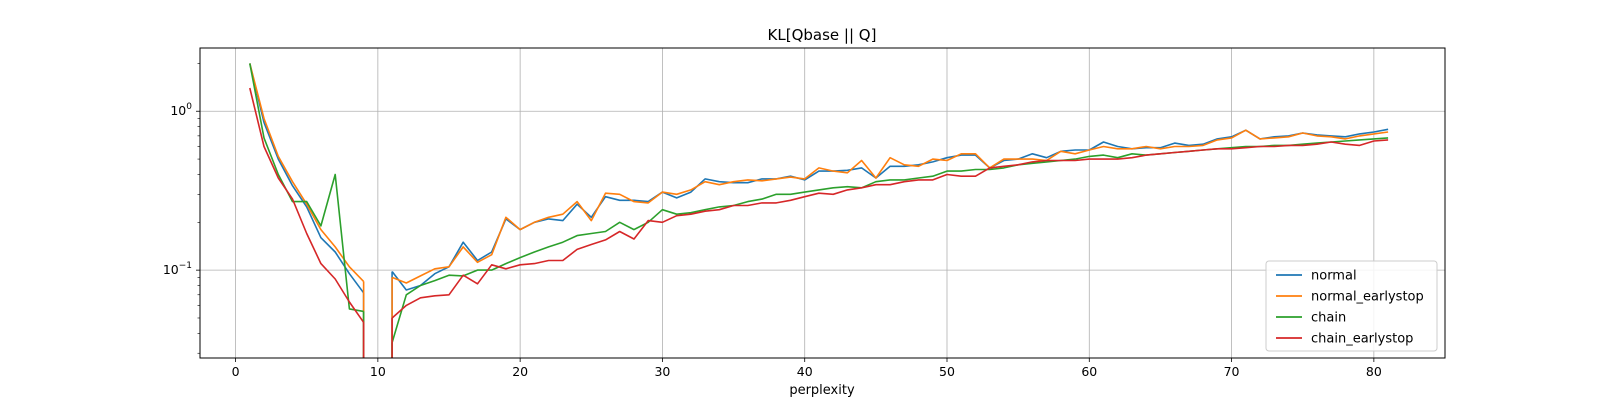 This screenshot has width=1600, height=400. I want to click on y-tick-label: 10⁰, so click(181, 110).